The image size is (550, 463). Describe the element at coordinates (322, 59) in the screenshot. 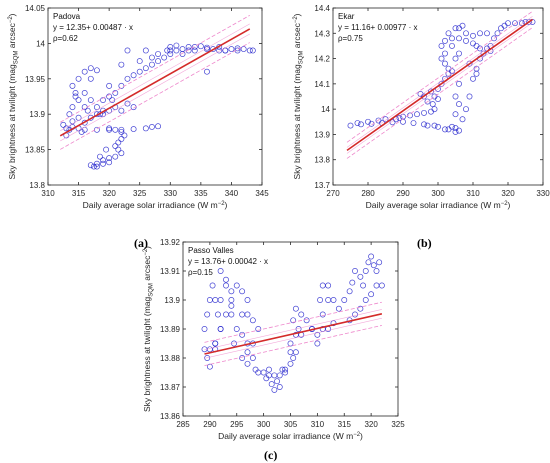

I see `y-tick-label: 14.2` at that location.